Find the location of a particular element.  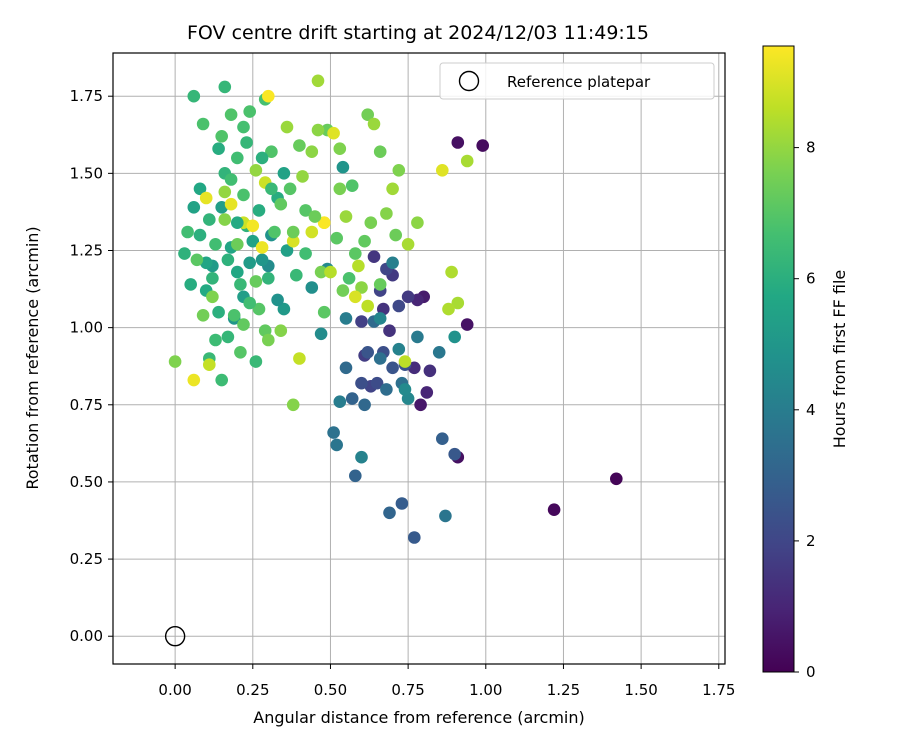

colorbar-tick-label: 0 is located at coordinates (811, 672).